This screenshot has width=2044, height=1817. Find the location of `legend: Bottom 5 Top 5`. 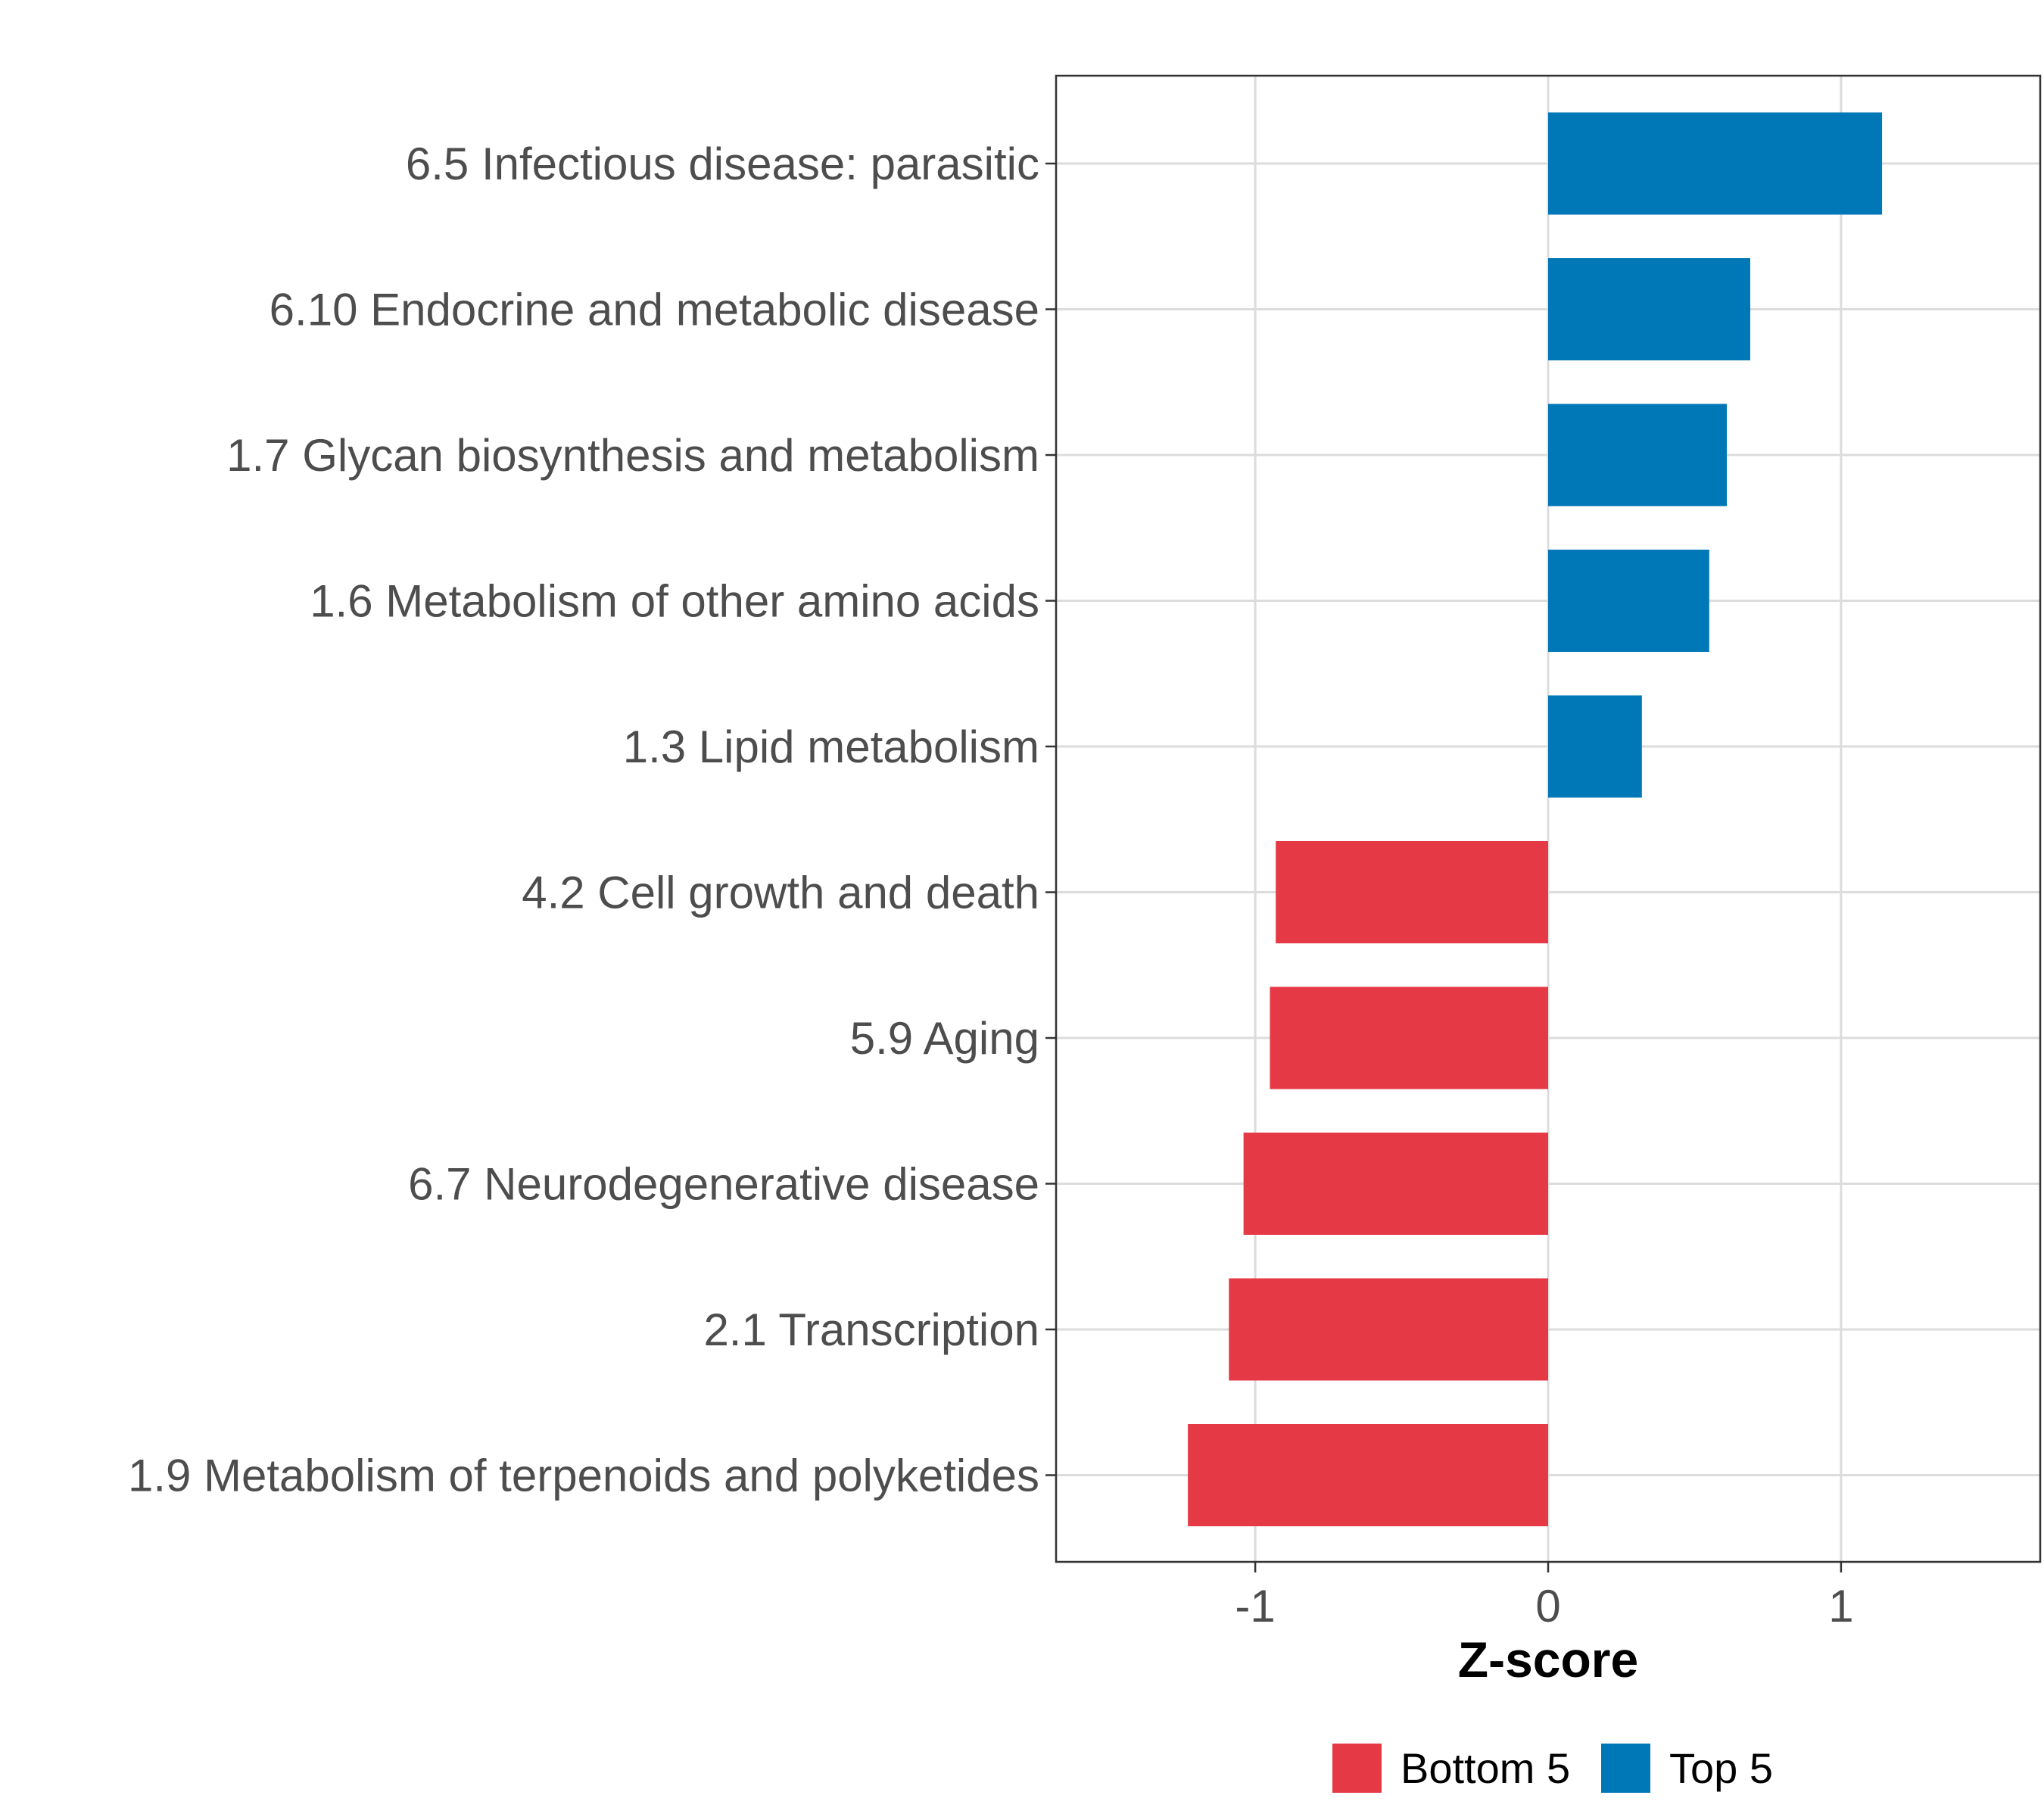

legend: Bottom 5 Top 5 is located at coordinates (1552, 1768).